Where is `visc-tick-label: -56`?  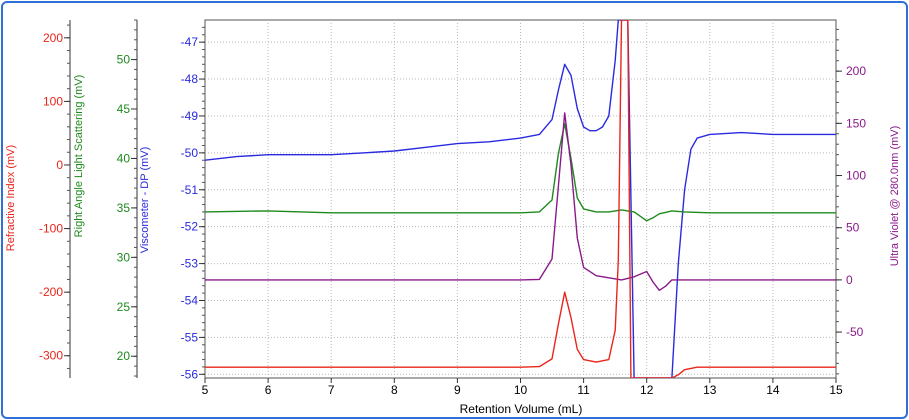
visc-tick-label: -56 is located at coordinates (190, 374).